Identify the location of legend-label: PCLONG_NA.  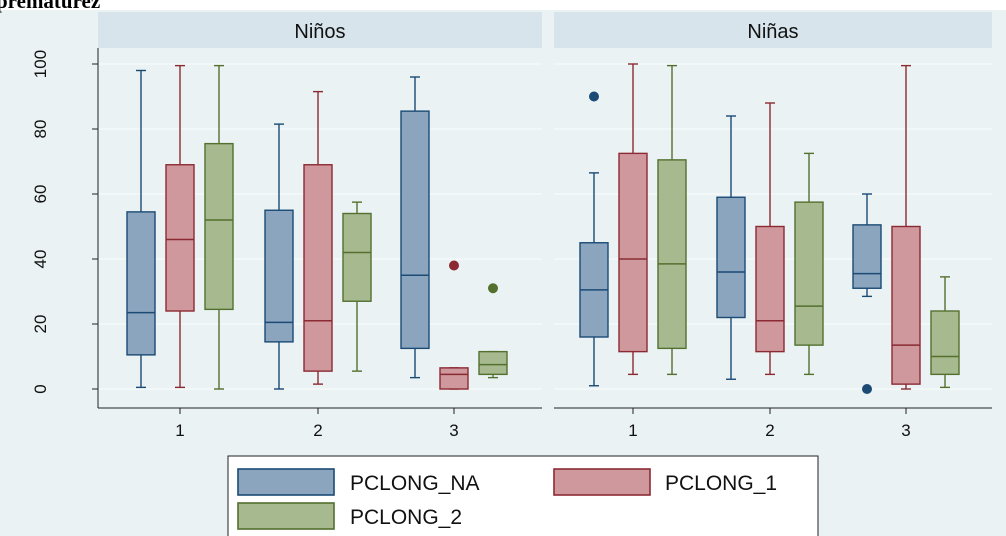
(415, 483).